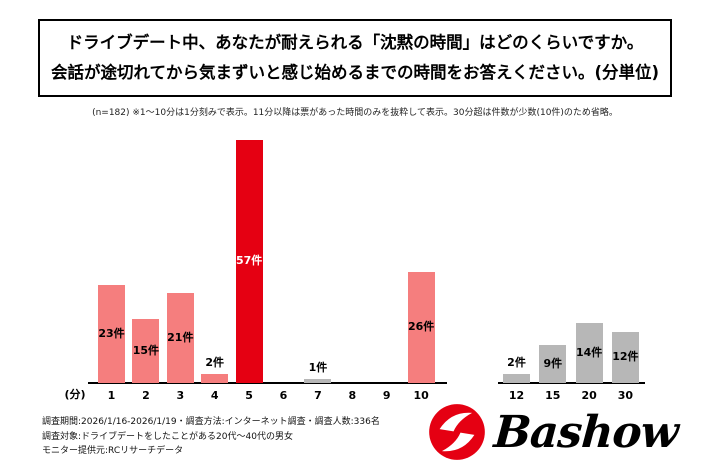 The image size is (710, 474). I want to click on x-tick-label: 7, so click(318, 395).